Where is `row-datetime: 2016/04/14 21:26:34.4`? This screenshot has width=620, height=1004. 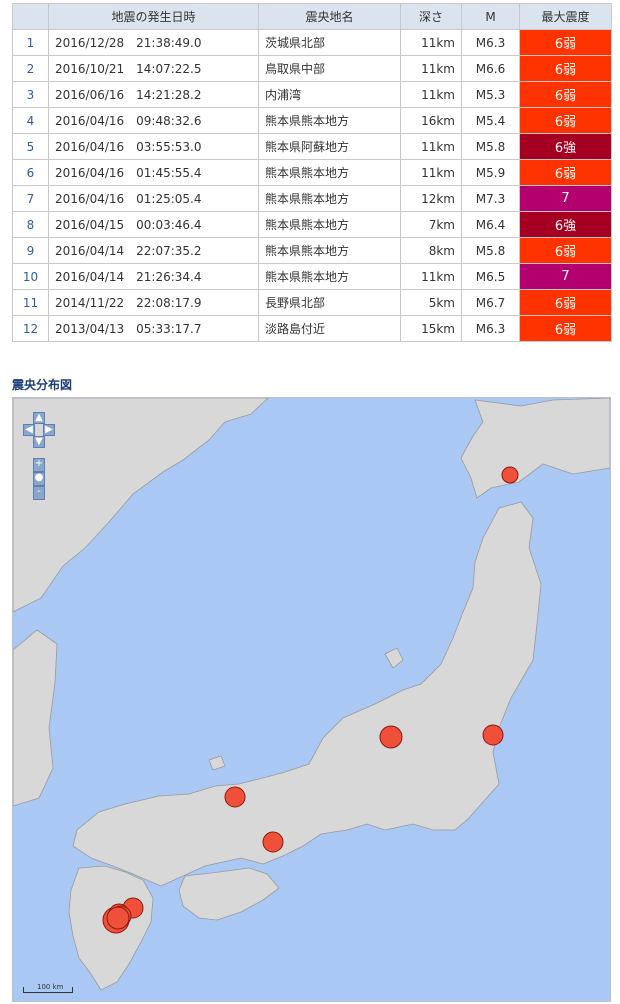
row-datetime: 2016/04/14 21:26:34.4 is located at coordinates (153, 276).